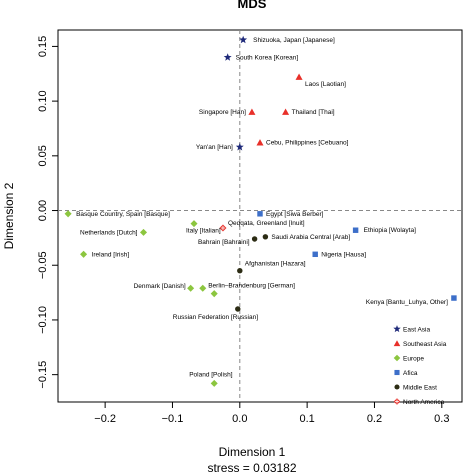 This screenshot has width=474, height=474. Describe the element at coordinates (43, 210) in the screenshot. I see `y-tick-label: 0.00` at that location.